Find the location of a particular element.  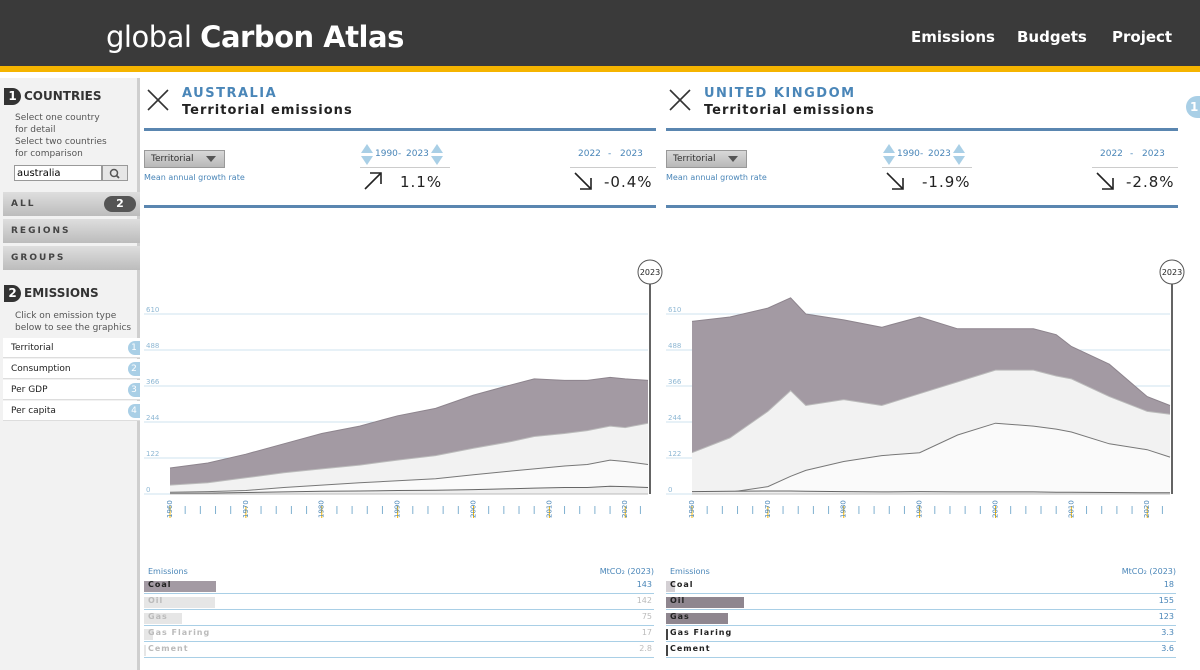

legend-row-gas-flaring: Gas Flaring 3.3 is located at coordinates (921, 634).